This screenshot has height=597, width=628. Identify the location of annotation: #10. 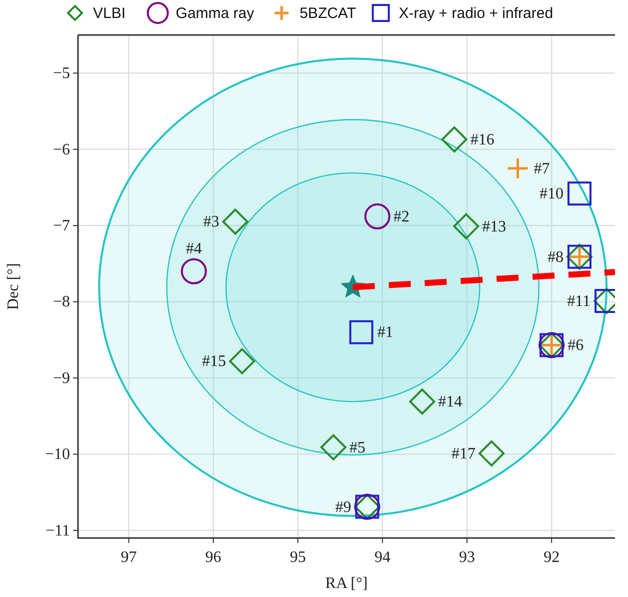
(551, 194).